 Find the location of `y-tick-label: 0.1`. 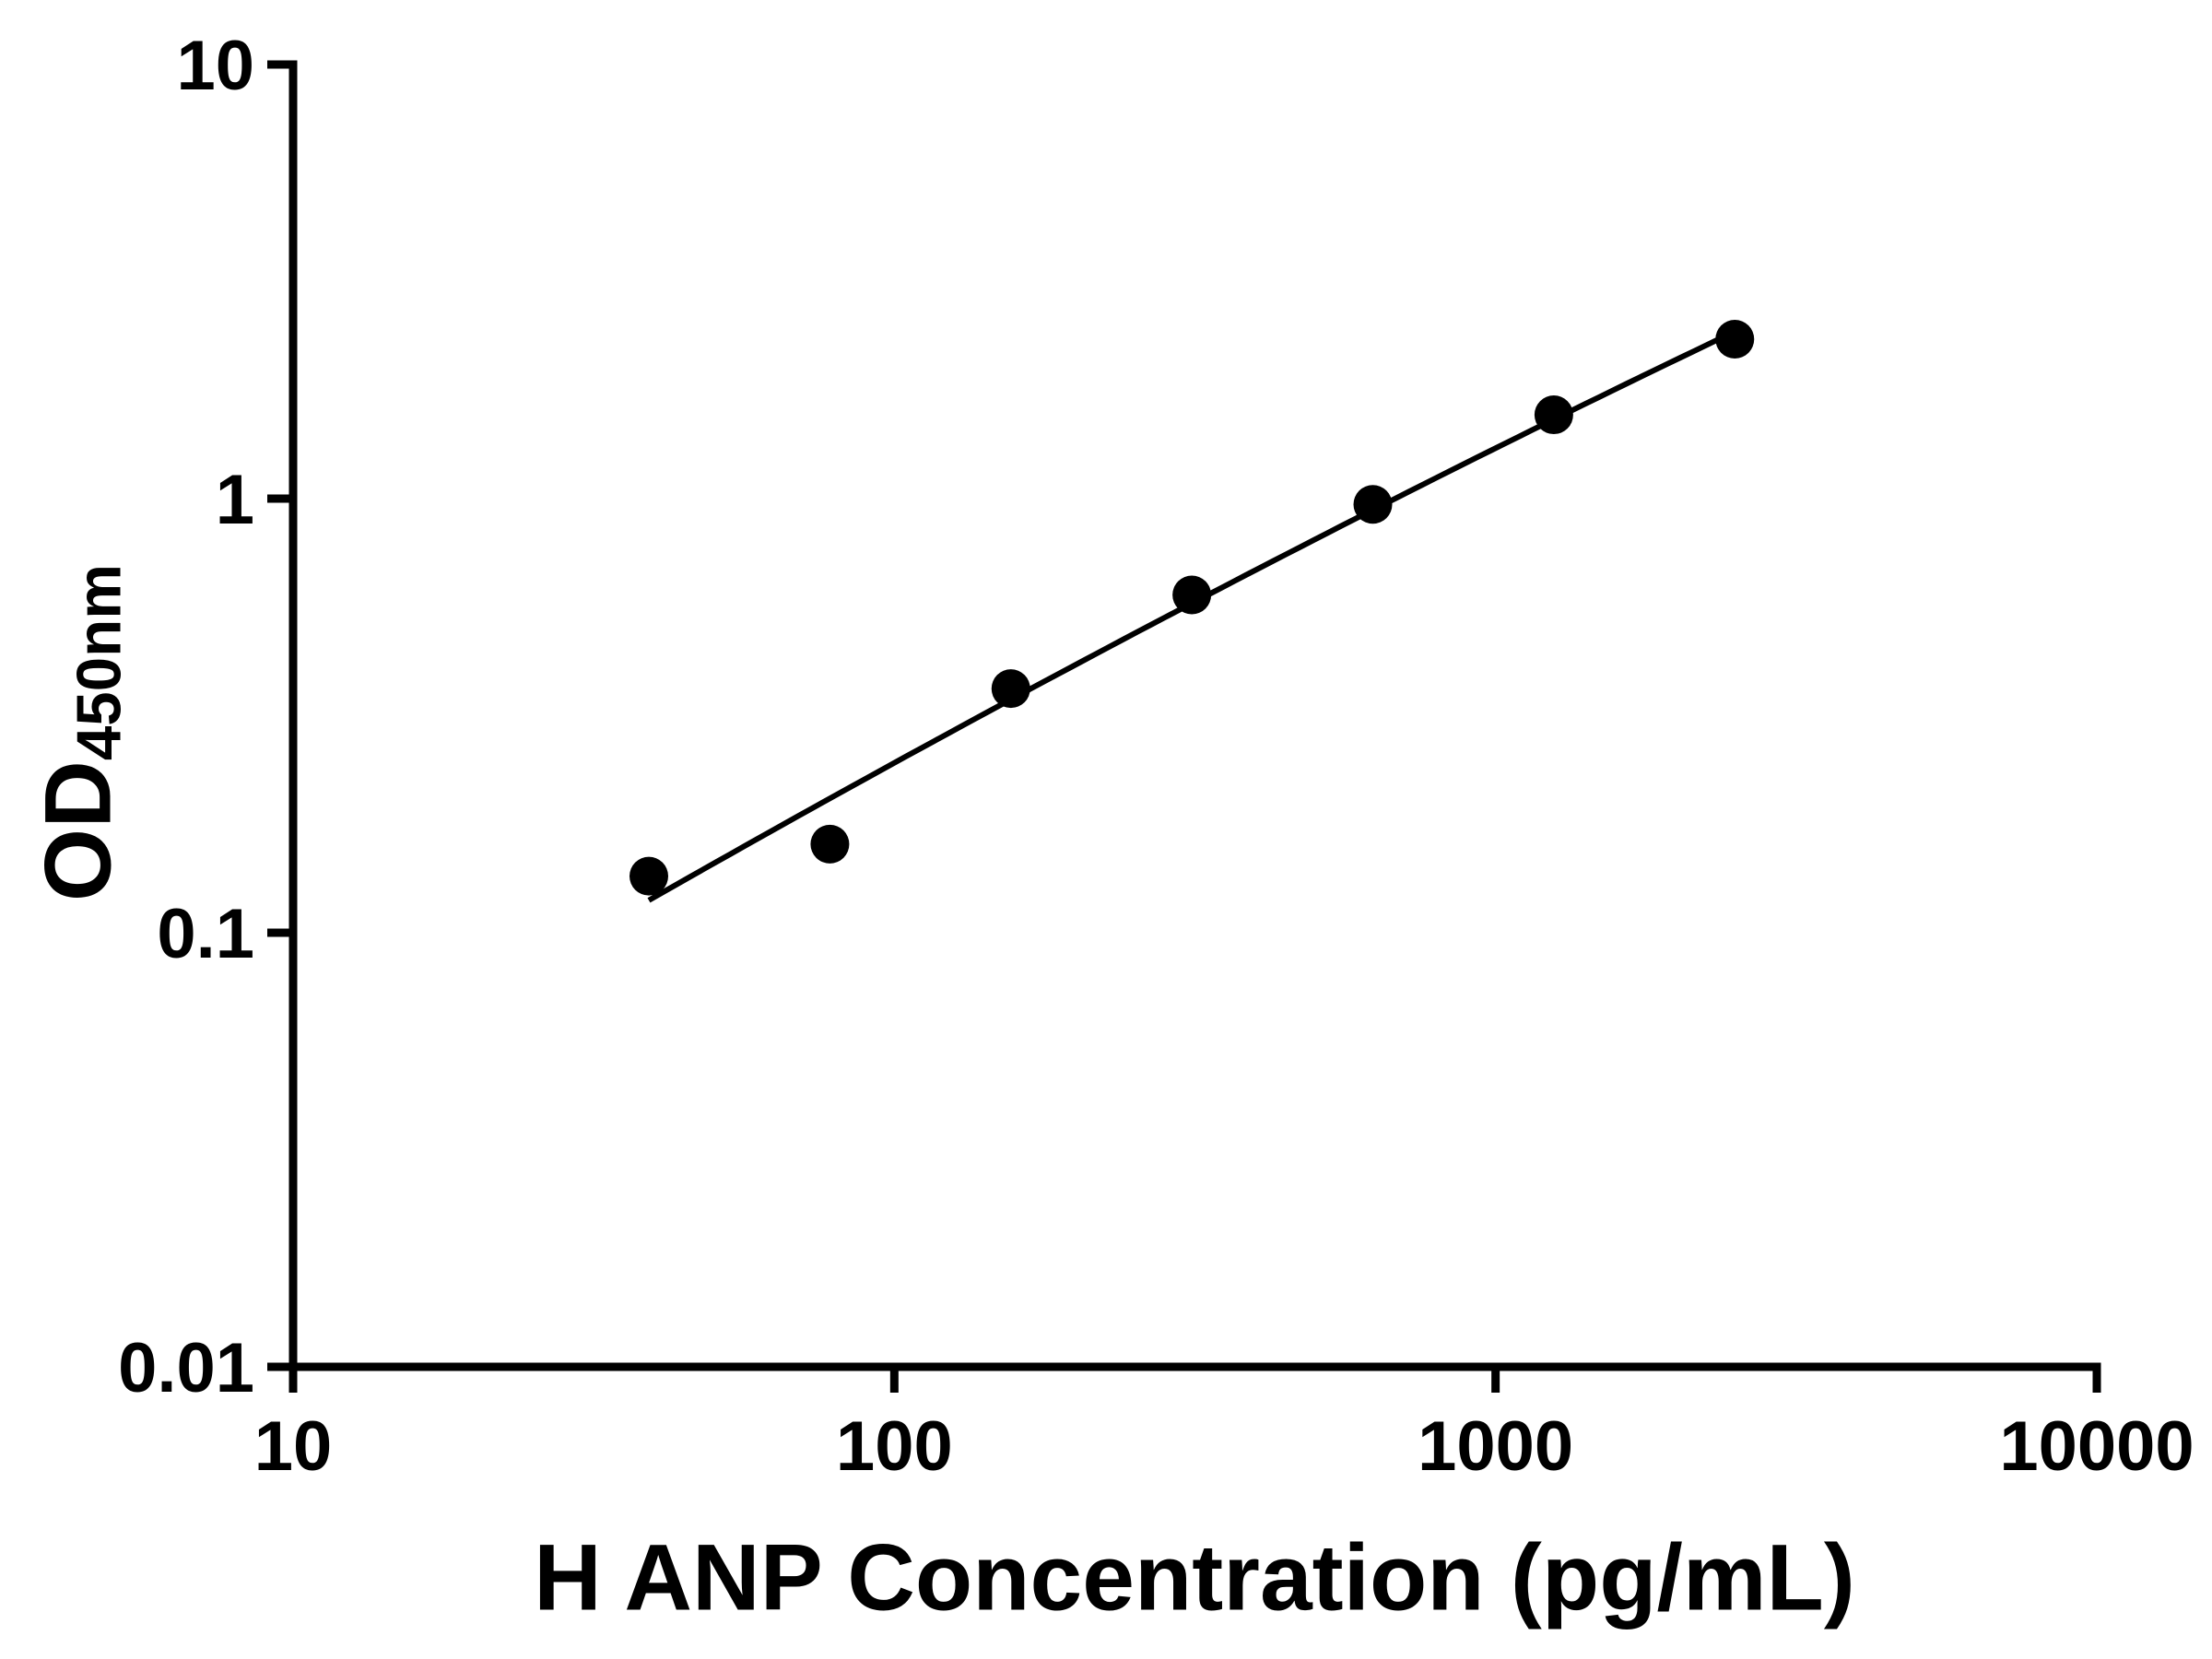

y-tick-label: 0.1 is located at coordinates (205, 934).